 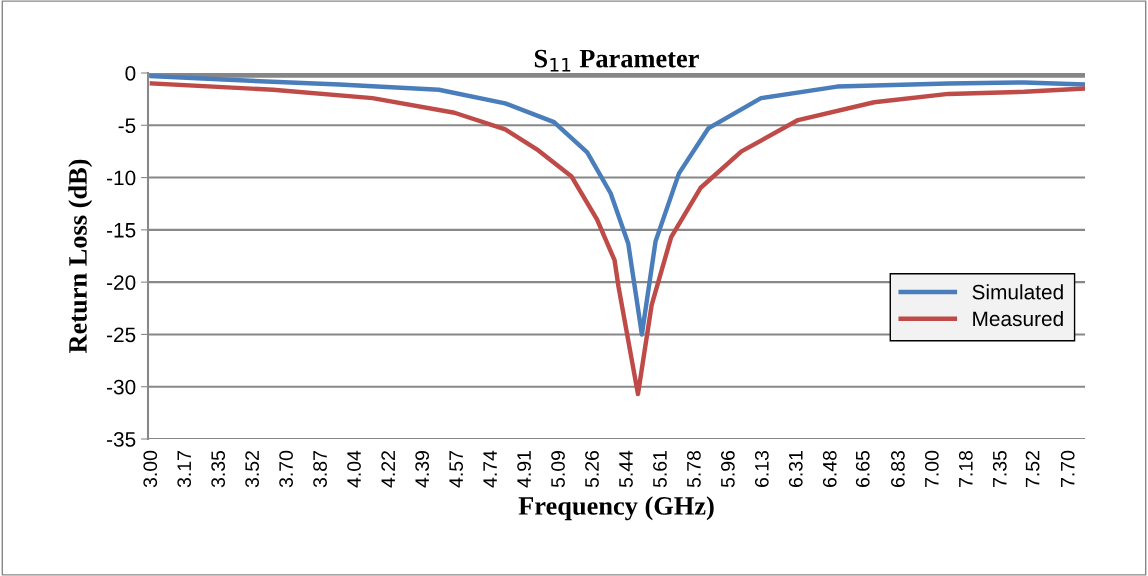 I want to click on x-tick-label: 6.65, so click(x=862, y=468).